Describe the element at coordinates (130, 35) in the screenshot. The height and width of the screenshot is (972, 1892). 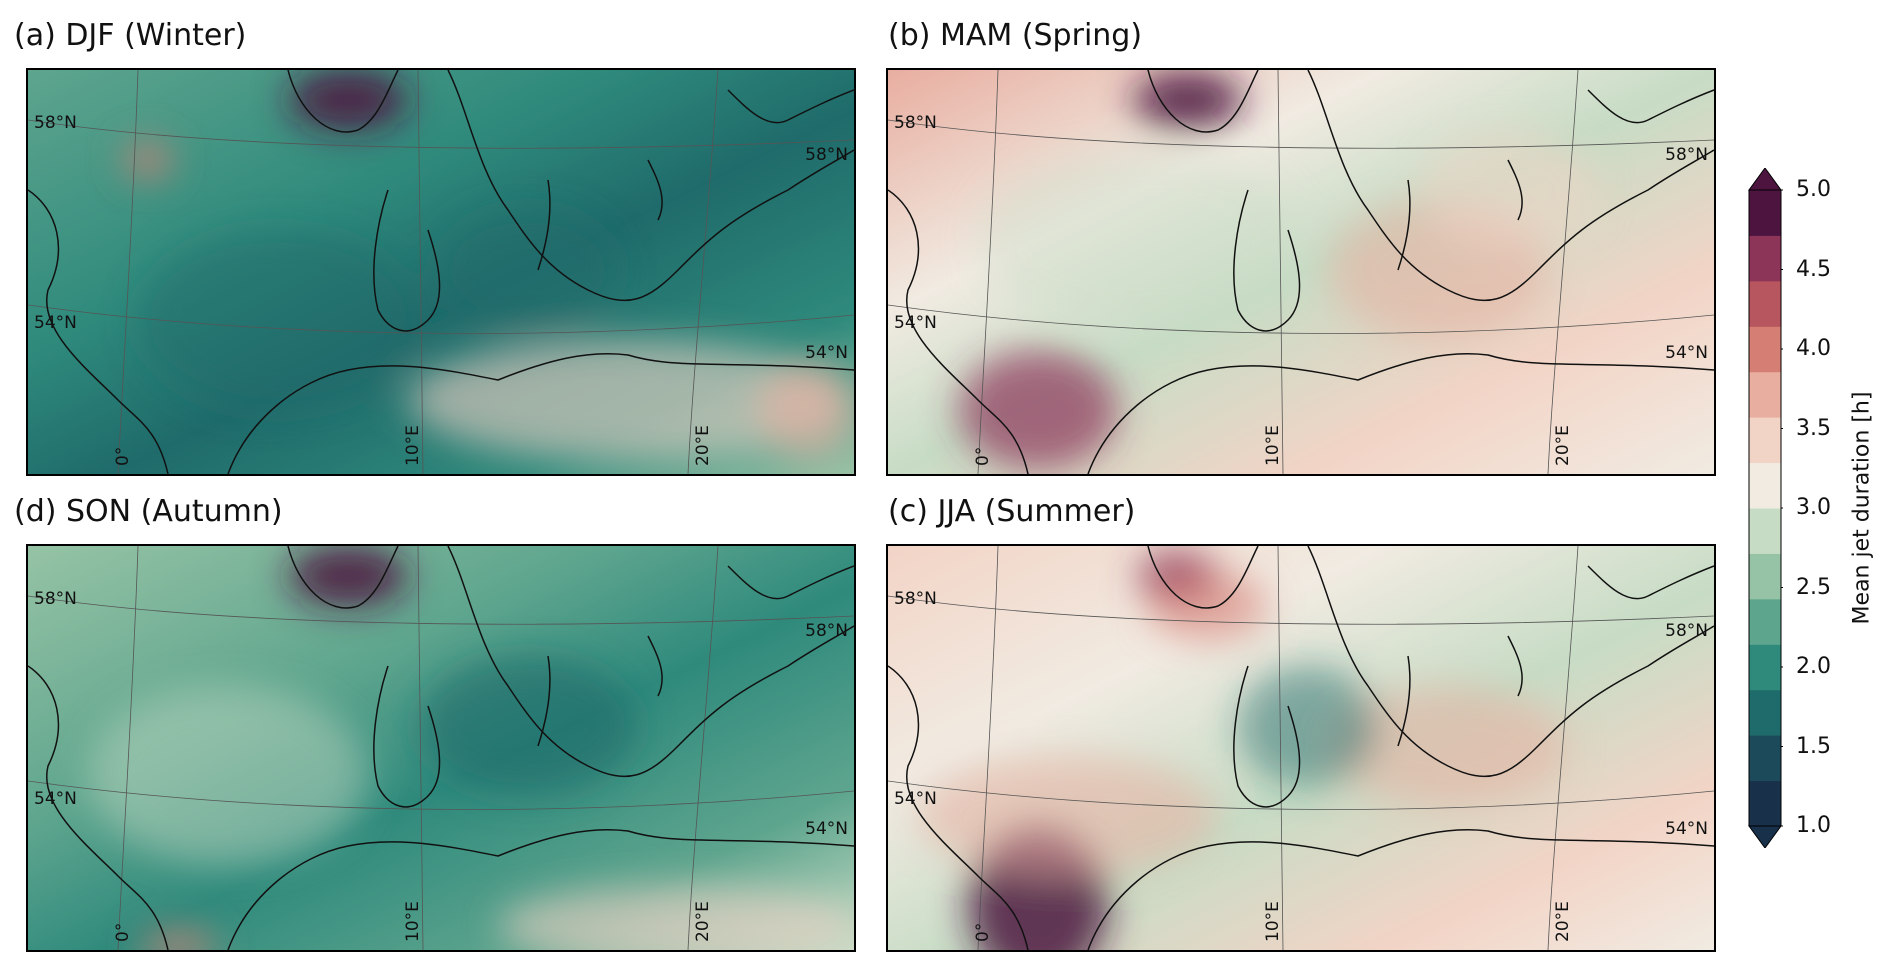
I see `panel-title-djf: (a) DJF (Winter)` at that location.